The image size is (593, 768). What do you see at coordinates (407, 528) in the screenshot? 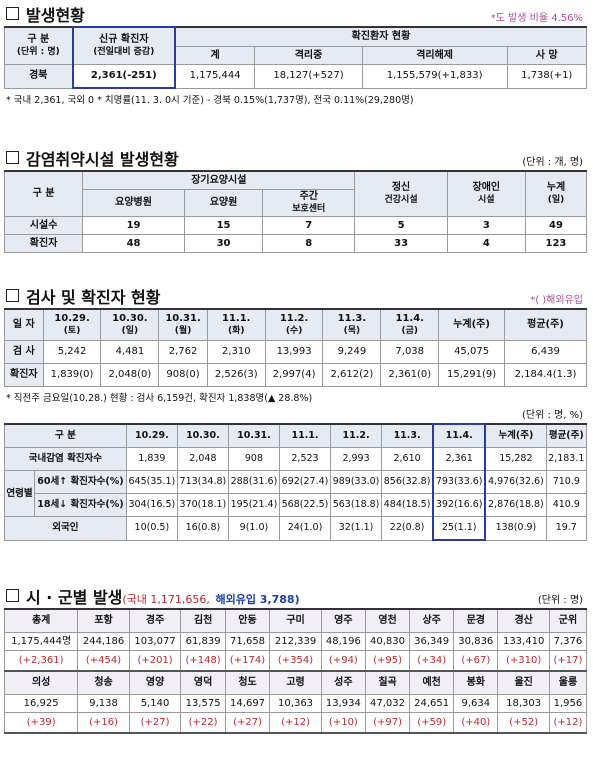
I see `table-cell: 22(0.8)` at bounding box center [407, 528].